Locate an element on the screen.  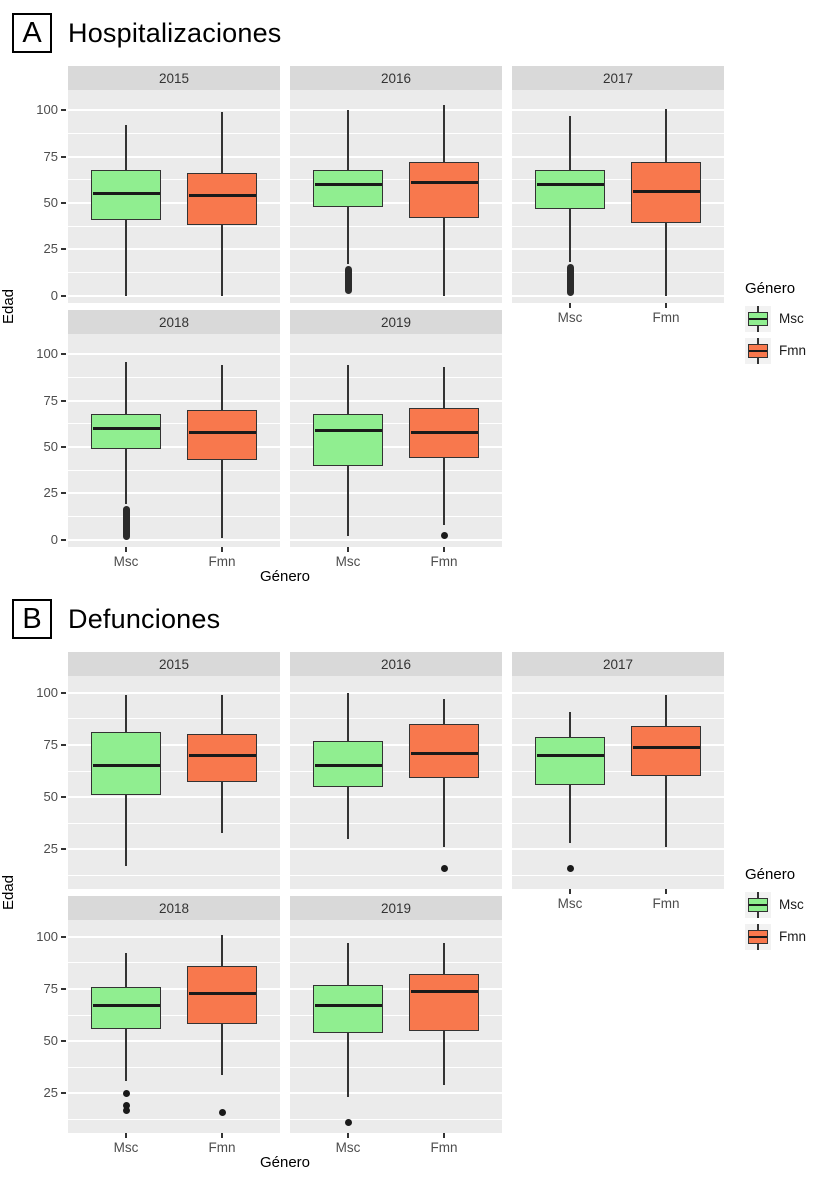
legend-title: Género is located at coordinates (770, 874).